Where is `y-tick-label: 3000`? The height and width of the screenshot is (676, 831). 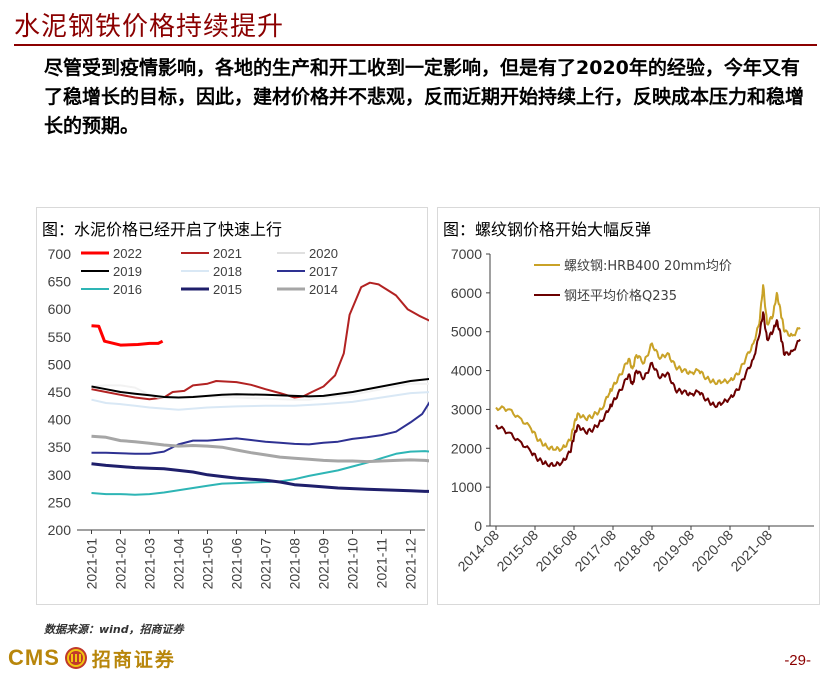 y-tick-label: 3000 is located at coordinates (466, 409).